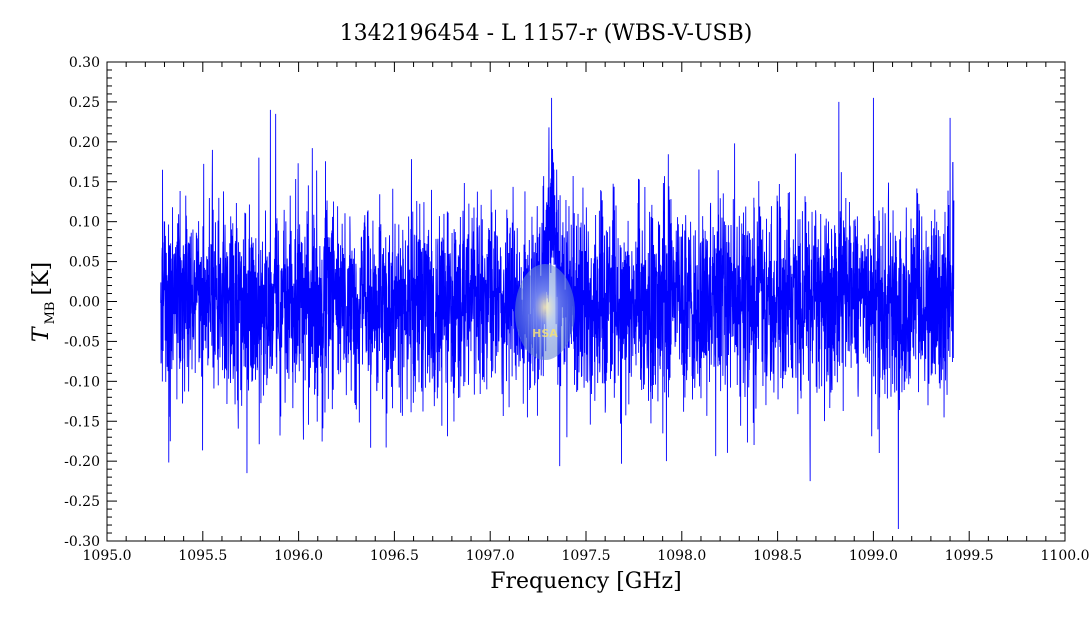 The height and width of the screenshot is (618, 1090). I want to click on y-axis-label-unit: [K], so click(41, 279).